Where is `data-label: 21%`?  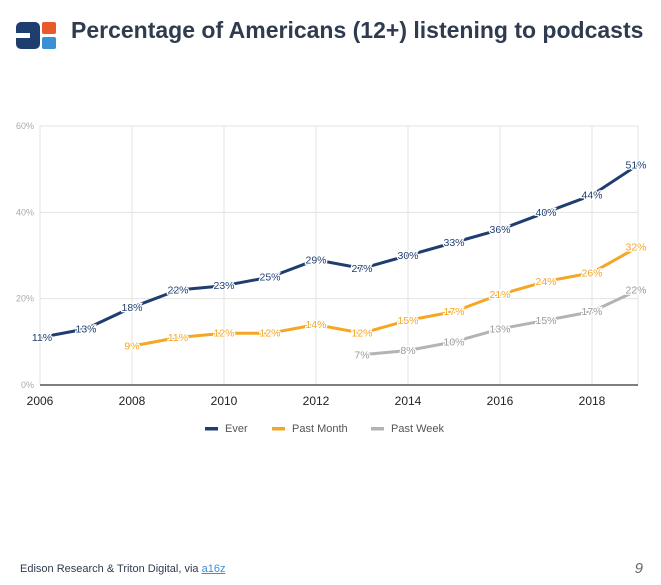 data-label: 21% is located at coordinates (499, 295).